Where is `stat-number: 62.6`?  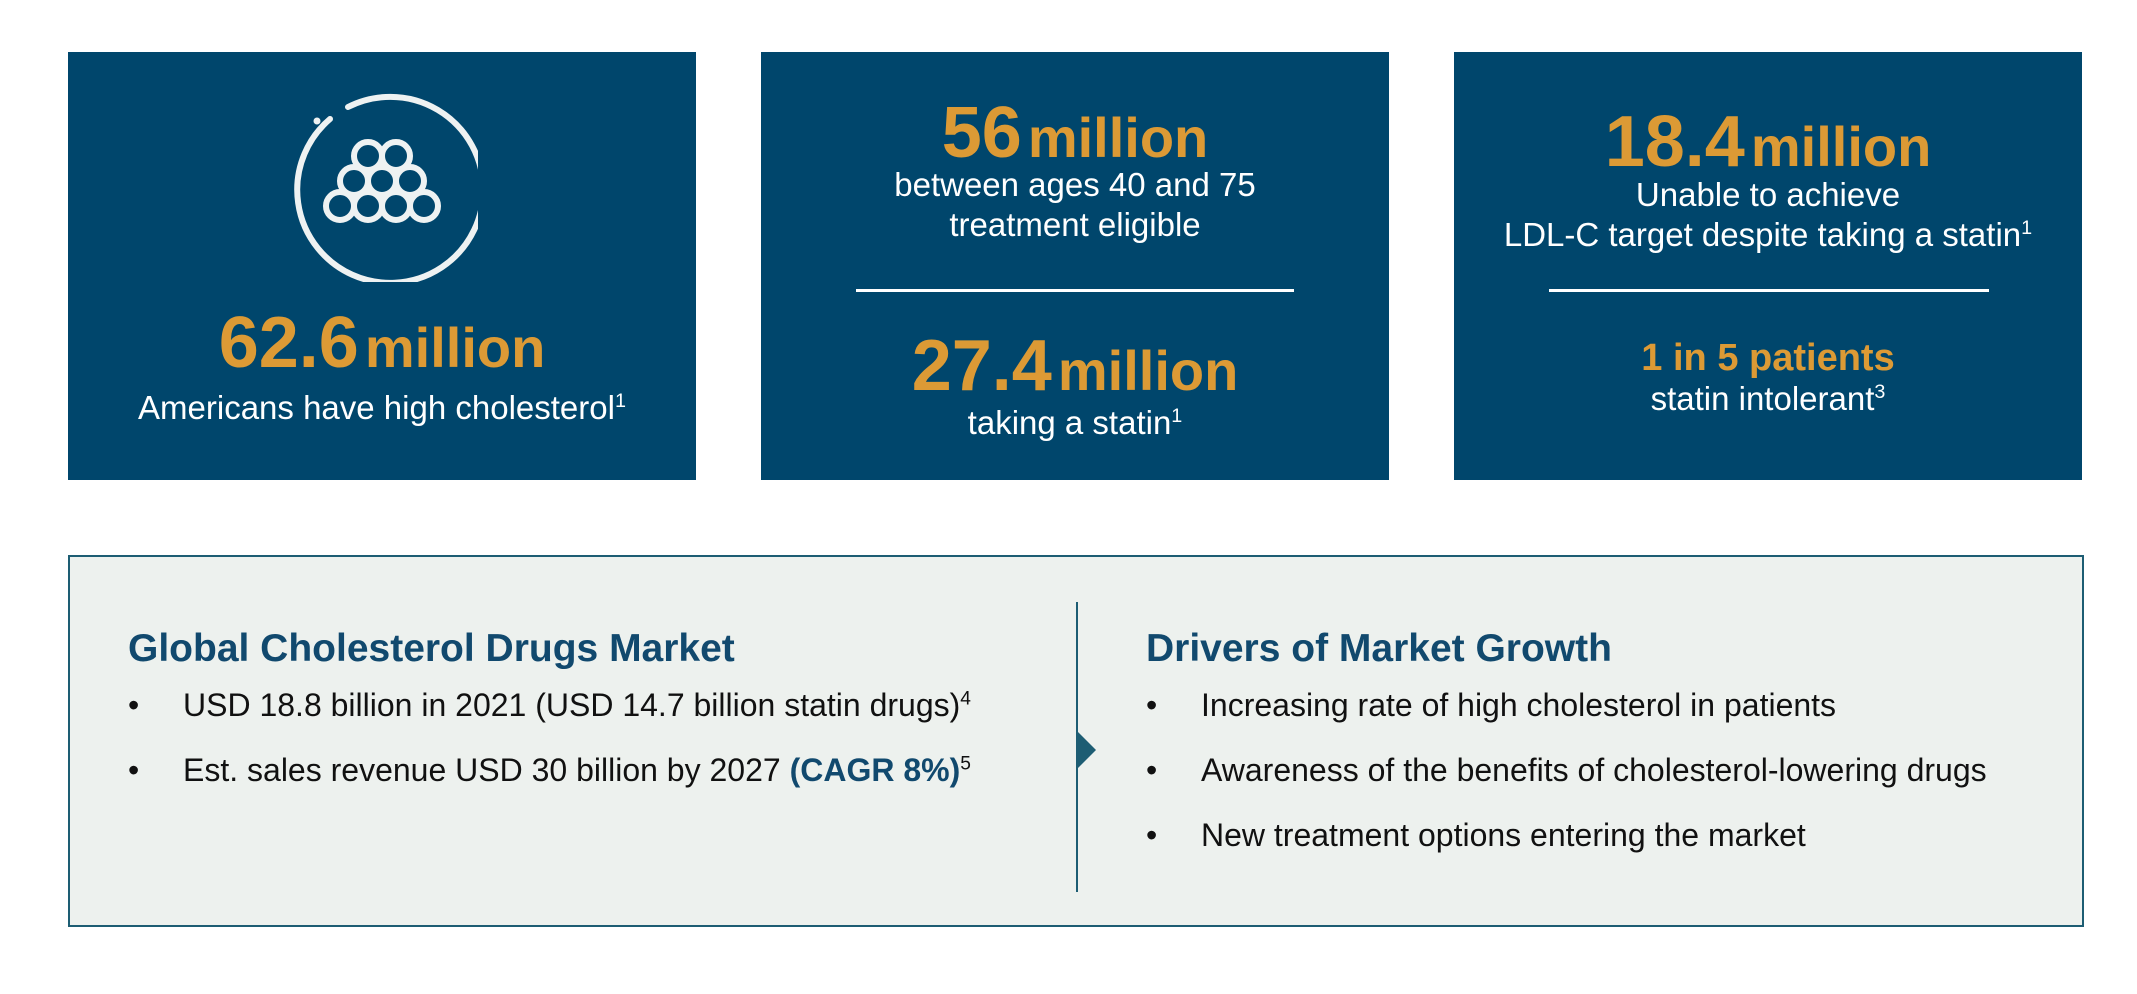
stat-number: 62.6 is located at coordinates (288, 343).